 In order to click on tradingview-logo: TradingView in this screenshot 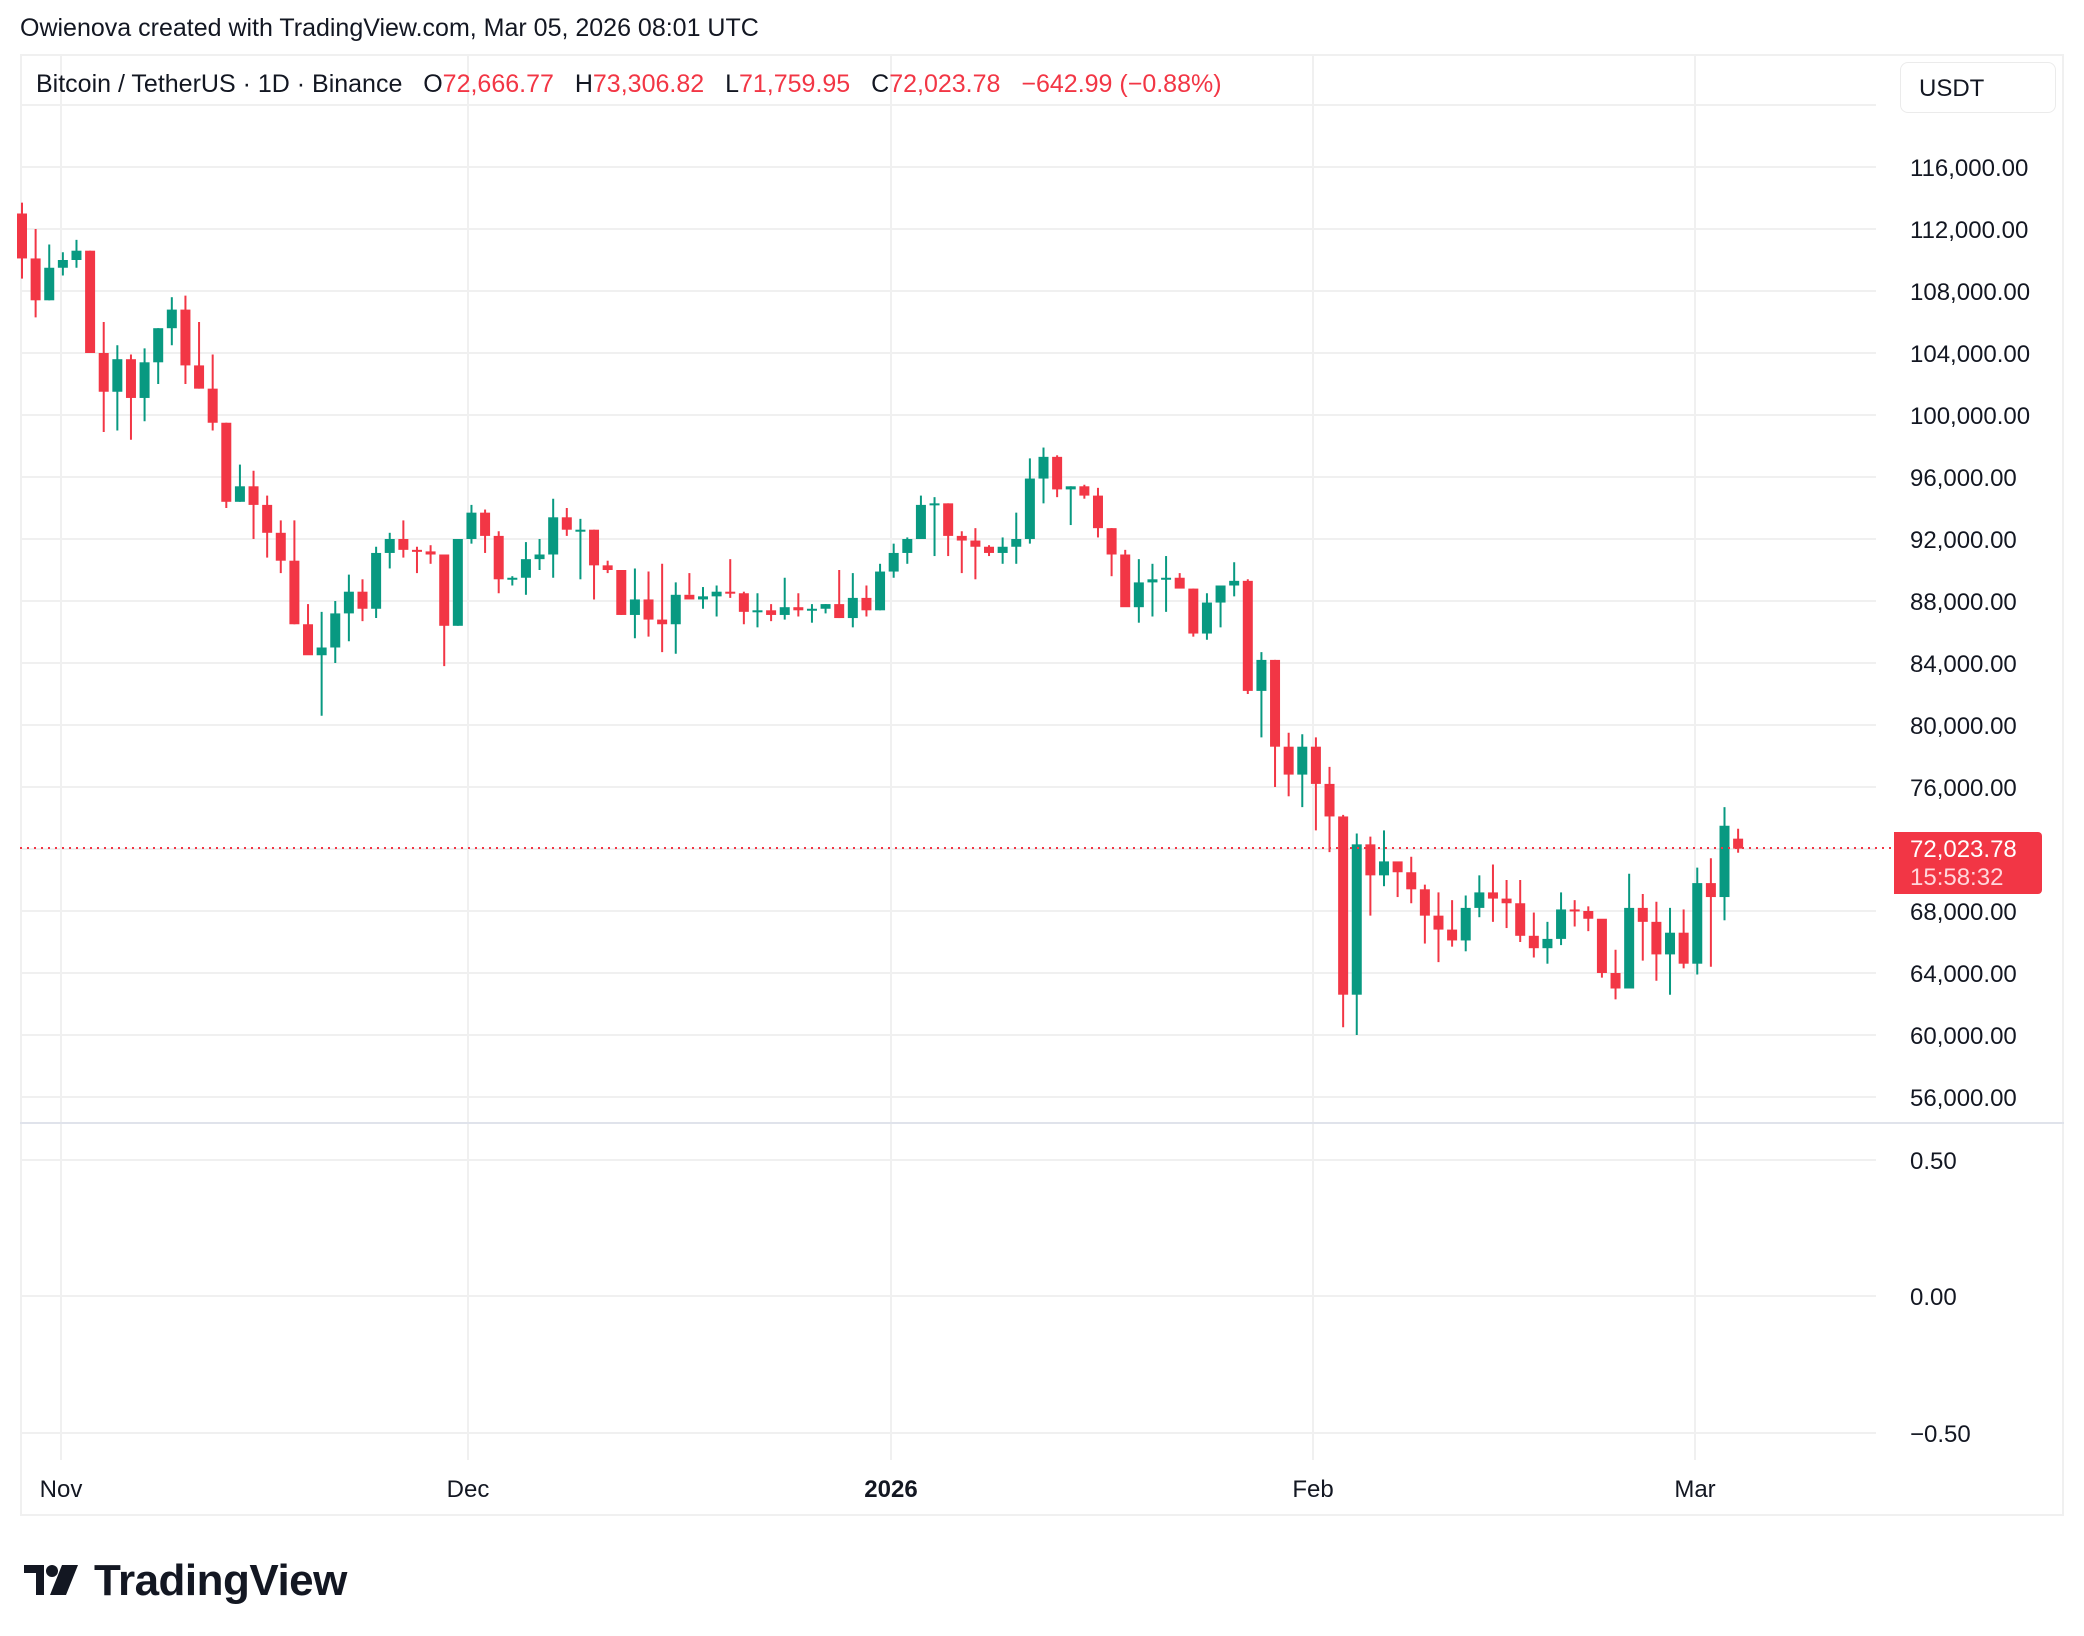, I will do `click(185, 1581)`.